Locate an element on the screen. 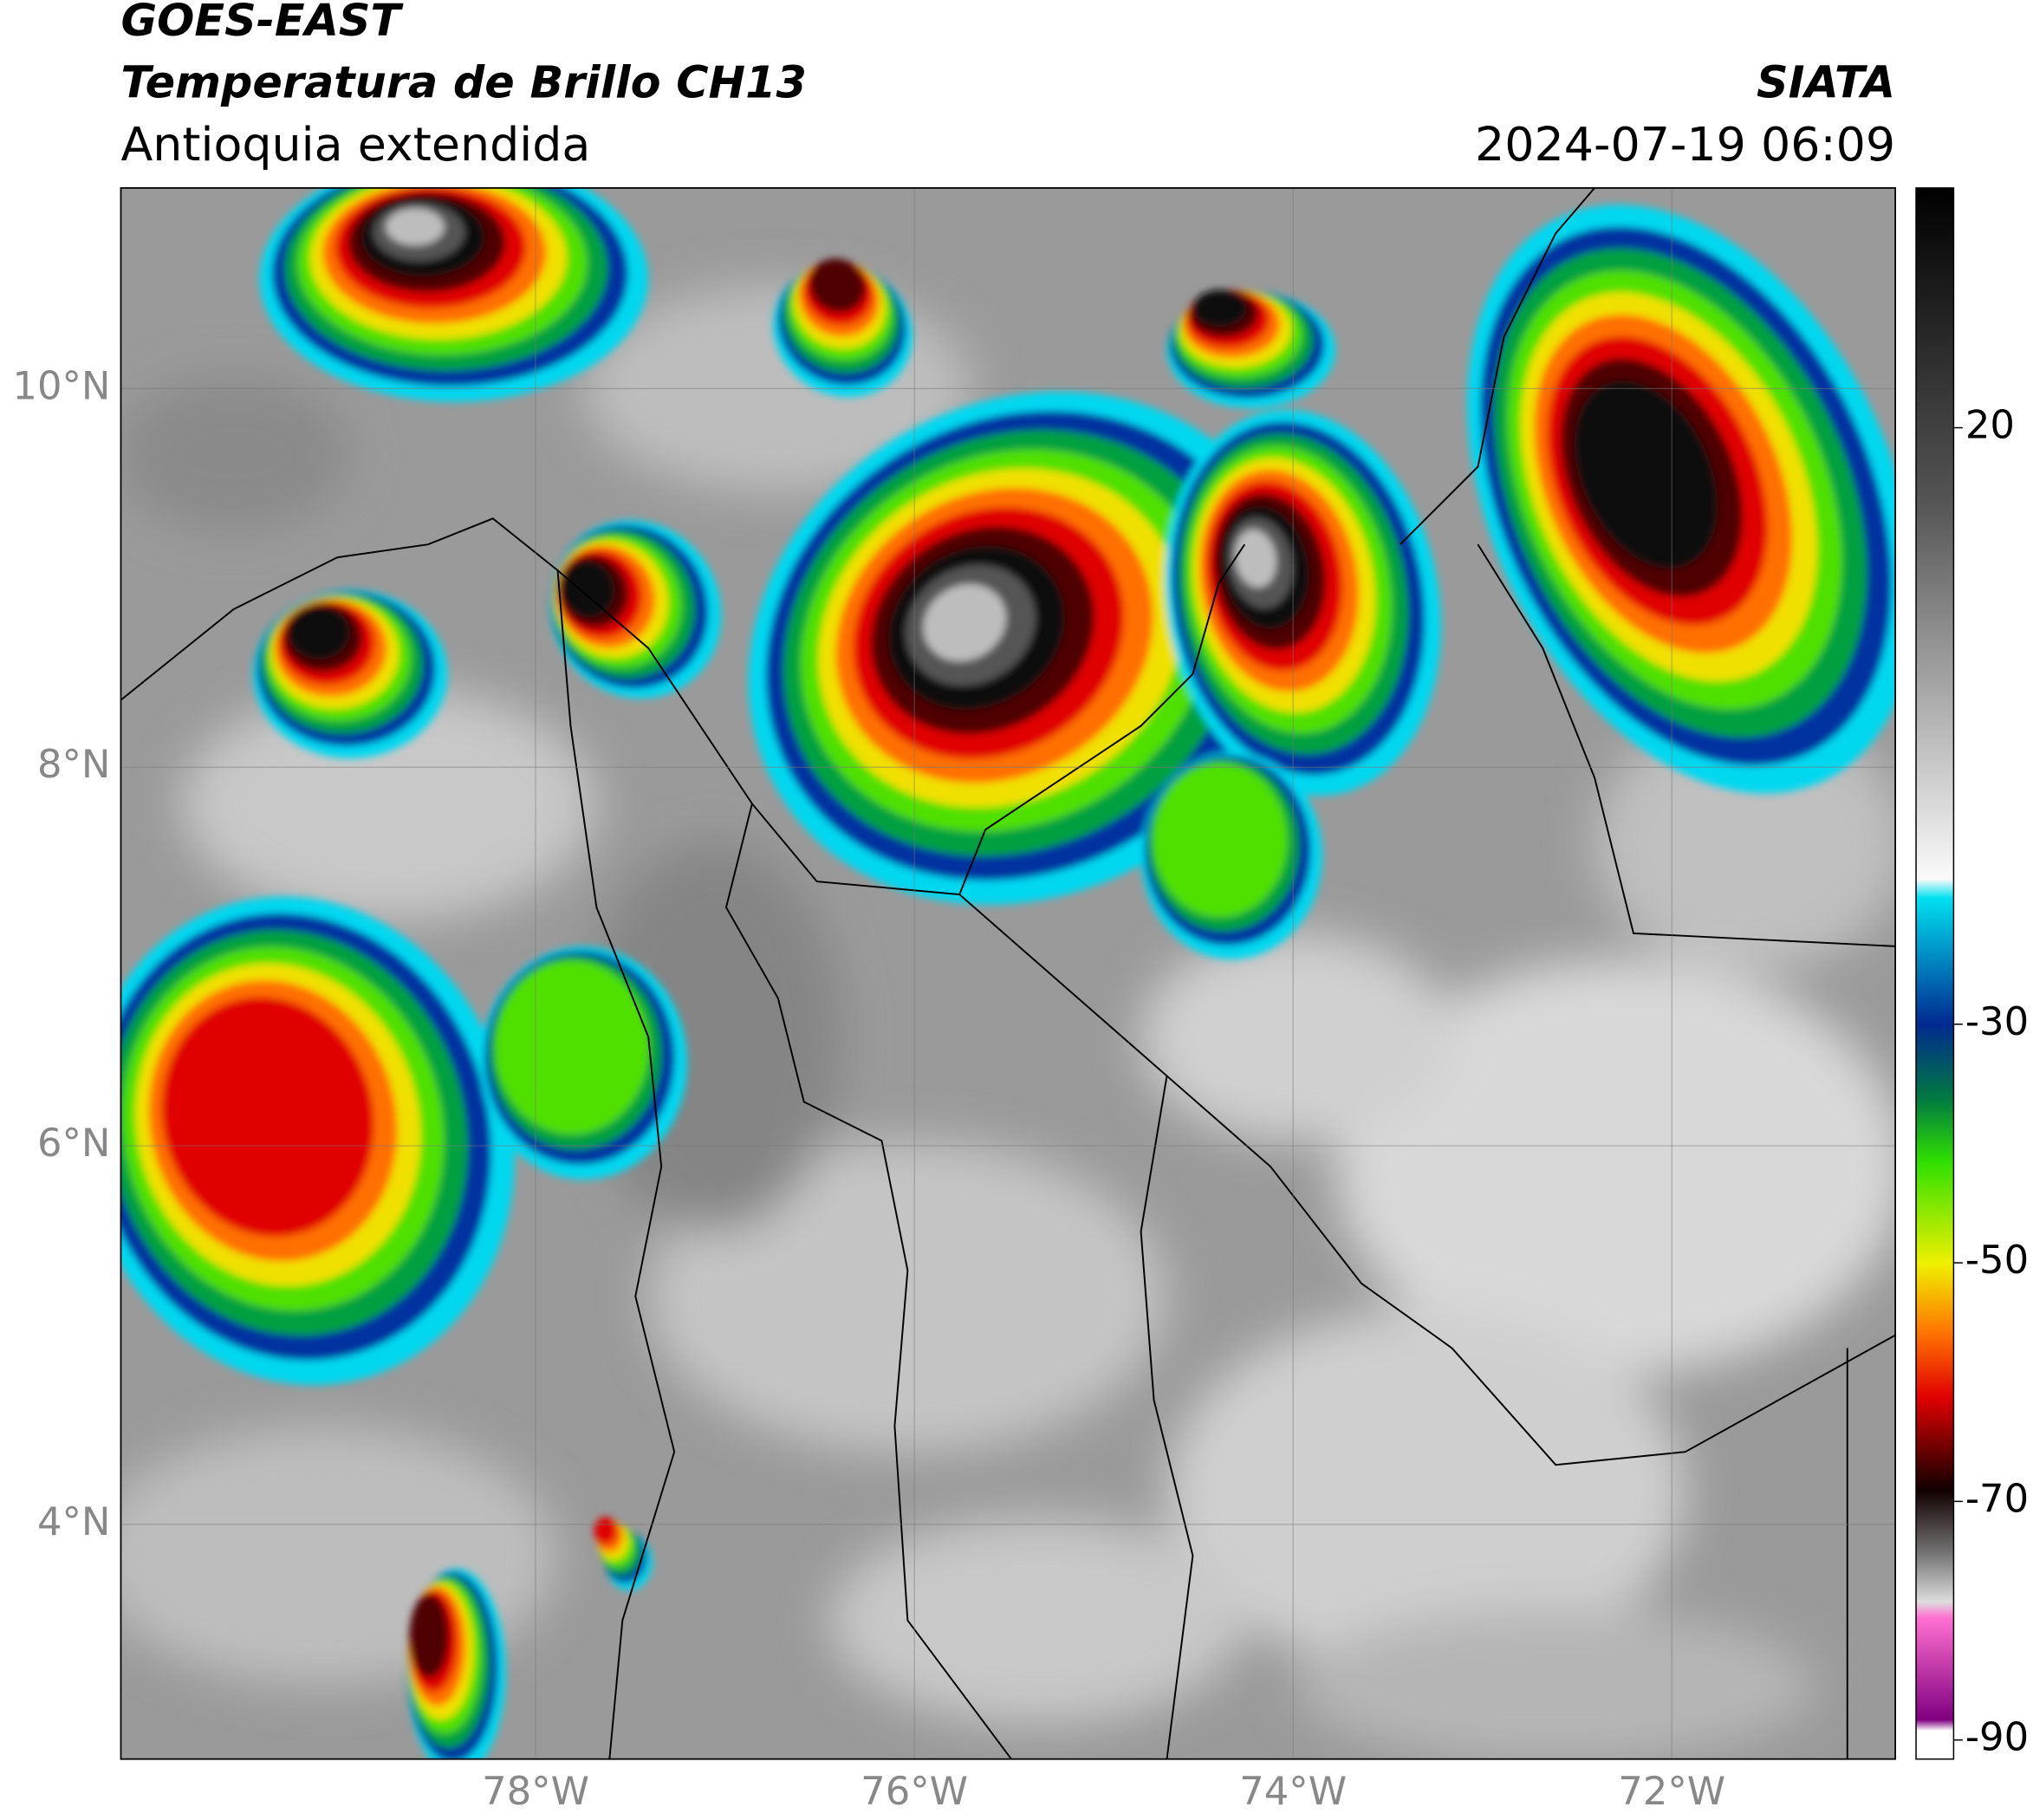 This screenshot has width=2033, height=1820. title: GOES-EAST is located at coordinates (262, 23).